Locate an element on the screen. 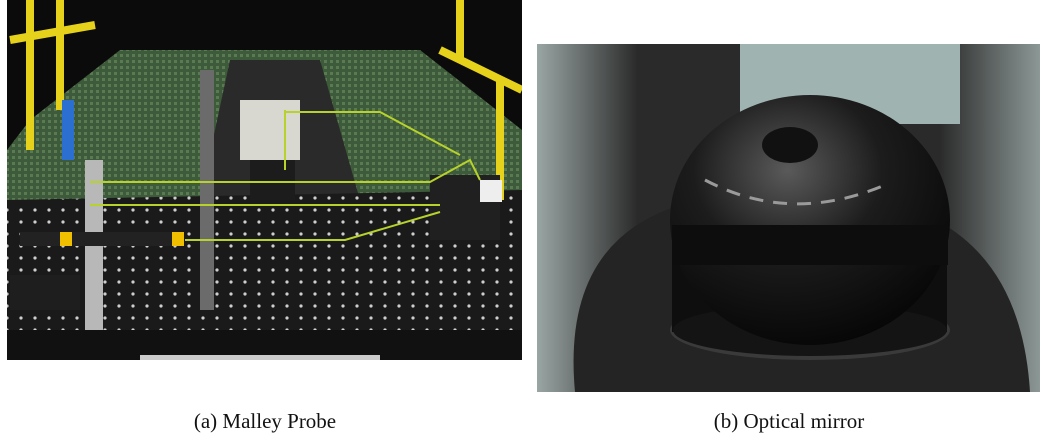  caption-a: (a) Malley Probe is located at coordinates (265, 421).